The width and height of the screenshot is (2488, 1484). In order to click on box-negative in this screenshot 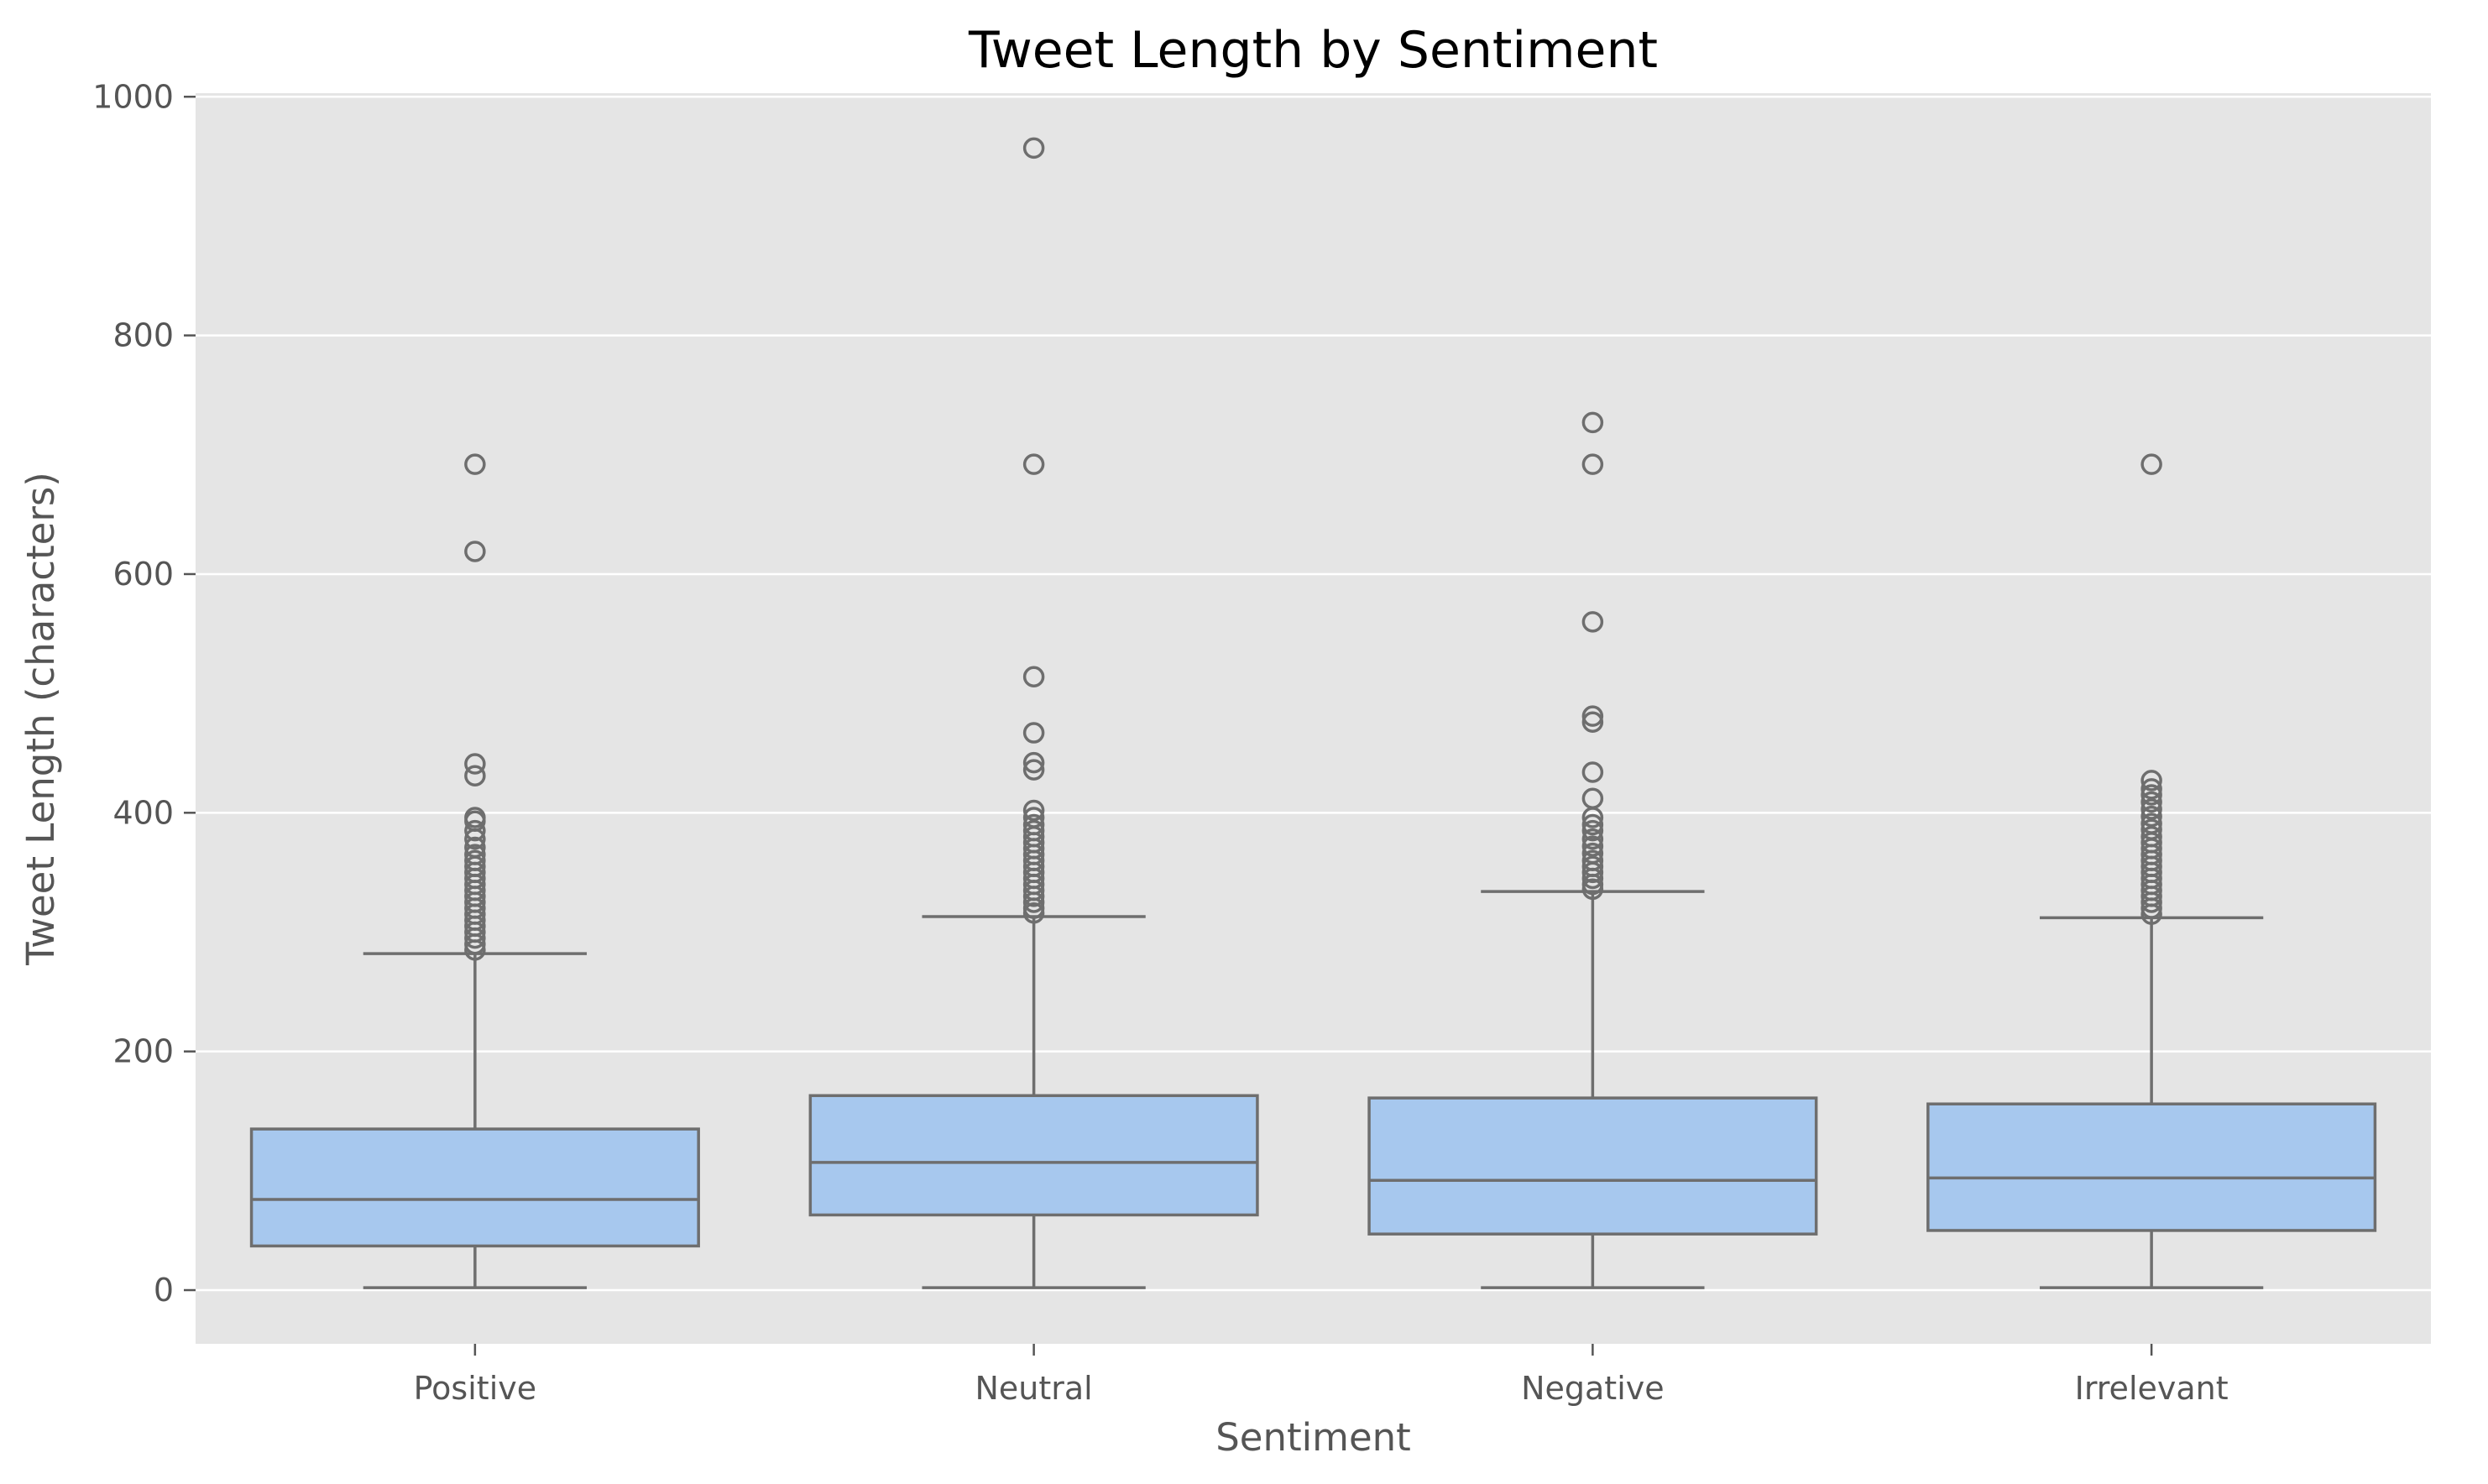, I will do `click(1592, 850)`.